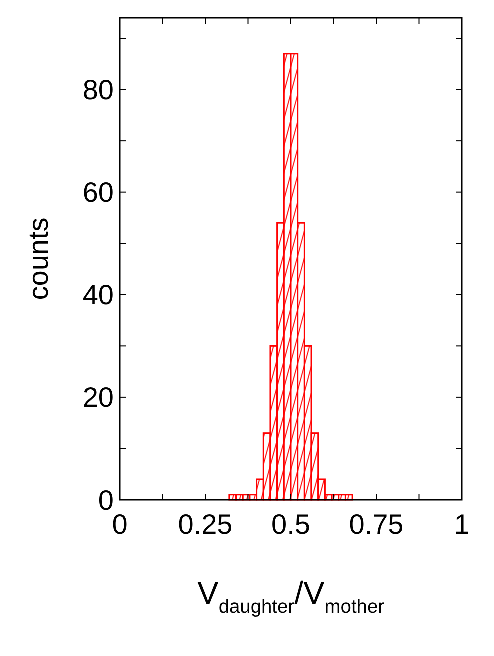 This screenshot has height=656, width=494. I want to click on x-tick-label: 0.75, so click(376, 524).